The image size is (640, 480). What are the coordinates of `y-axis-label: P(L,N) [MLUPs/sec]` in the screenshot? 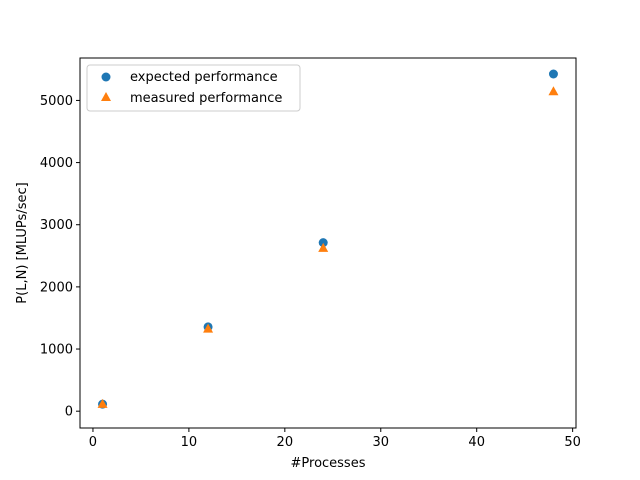 It's located at (22, 242).